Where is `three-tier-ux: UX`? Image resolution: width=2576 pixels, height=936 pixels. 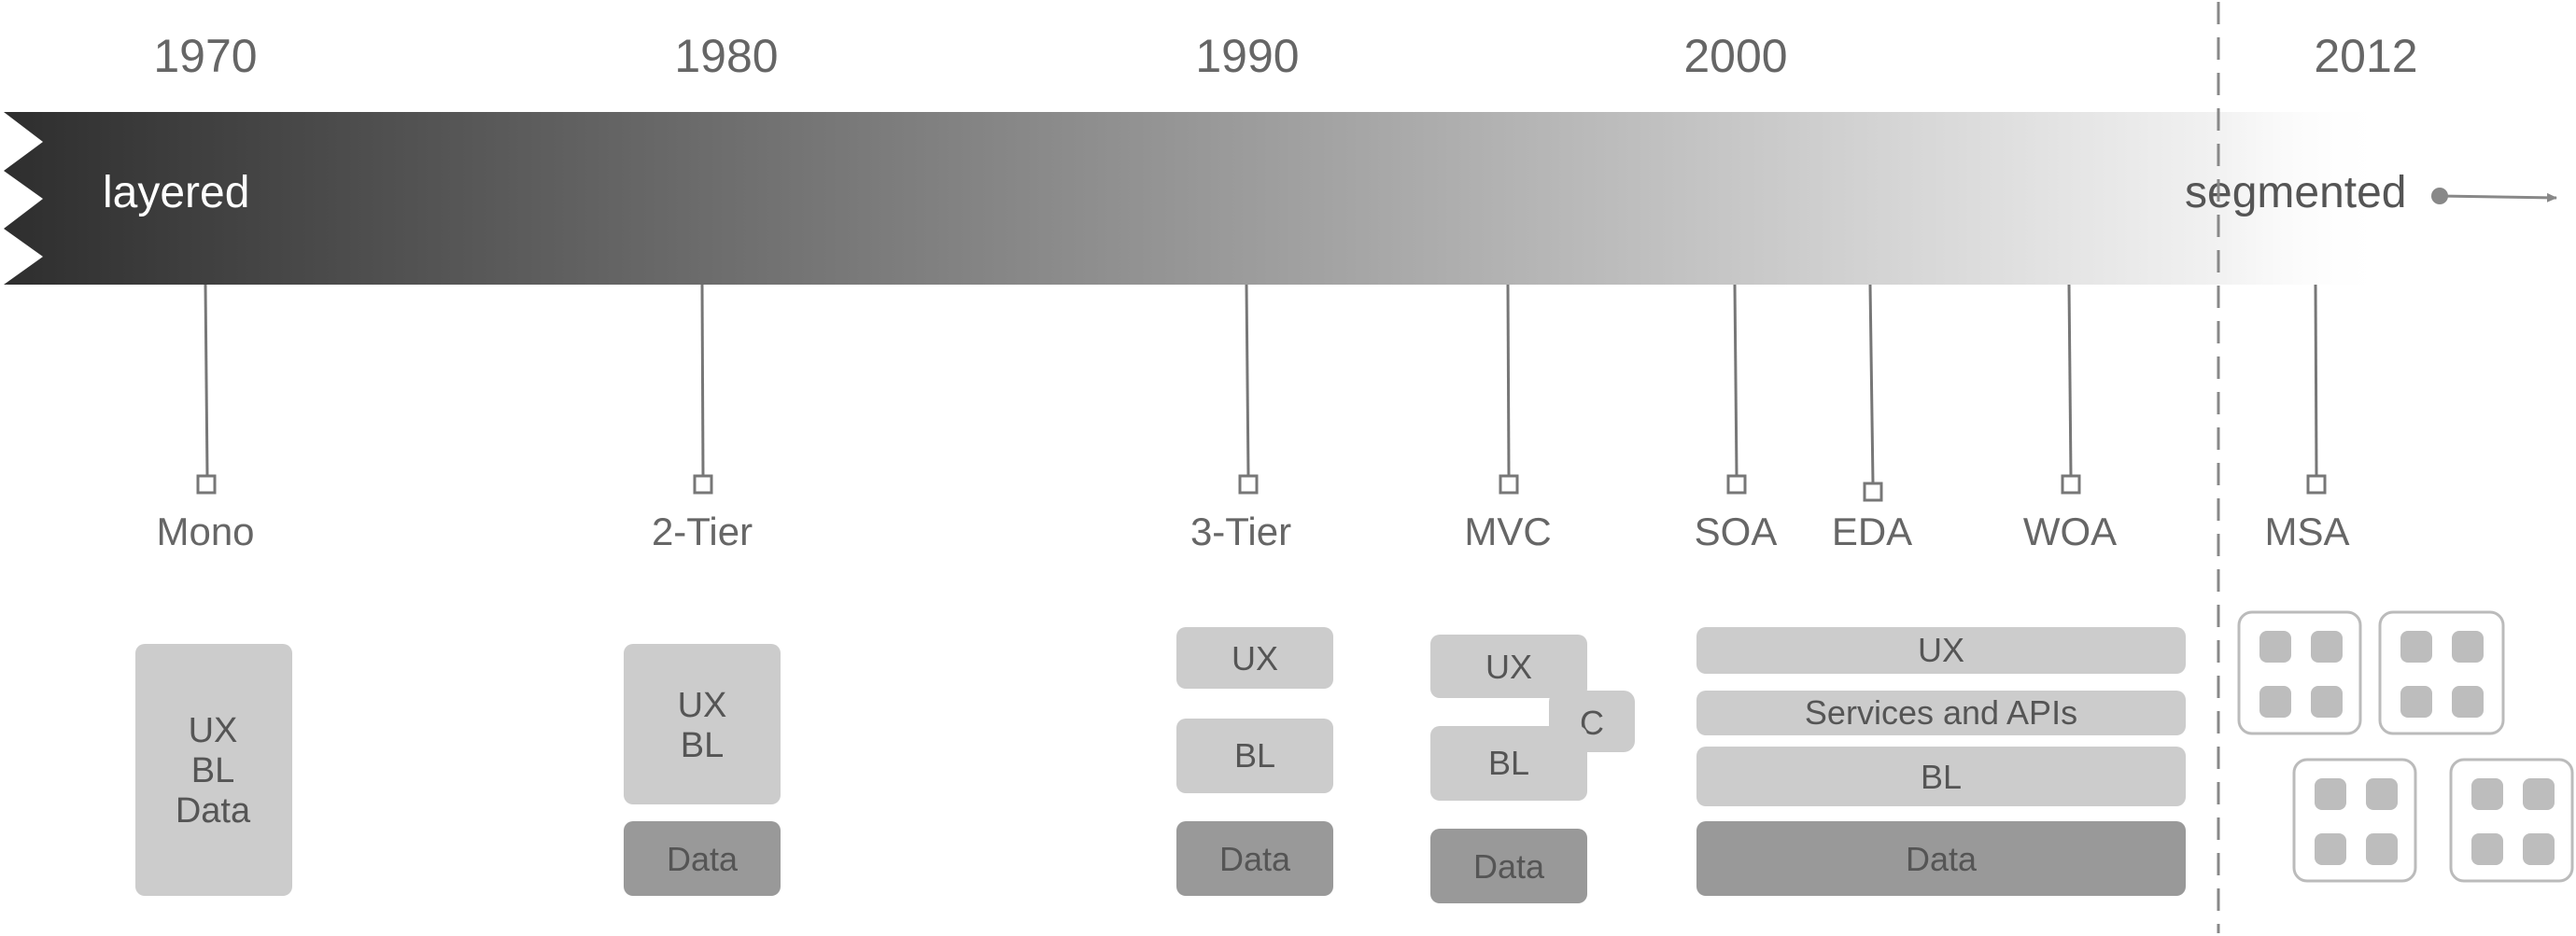 three-tier-ux: UX is located at coordinates (1255, 658).